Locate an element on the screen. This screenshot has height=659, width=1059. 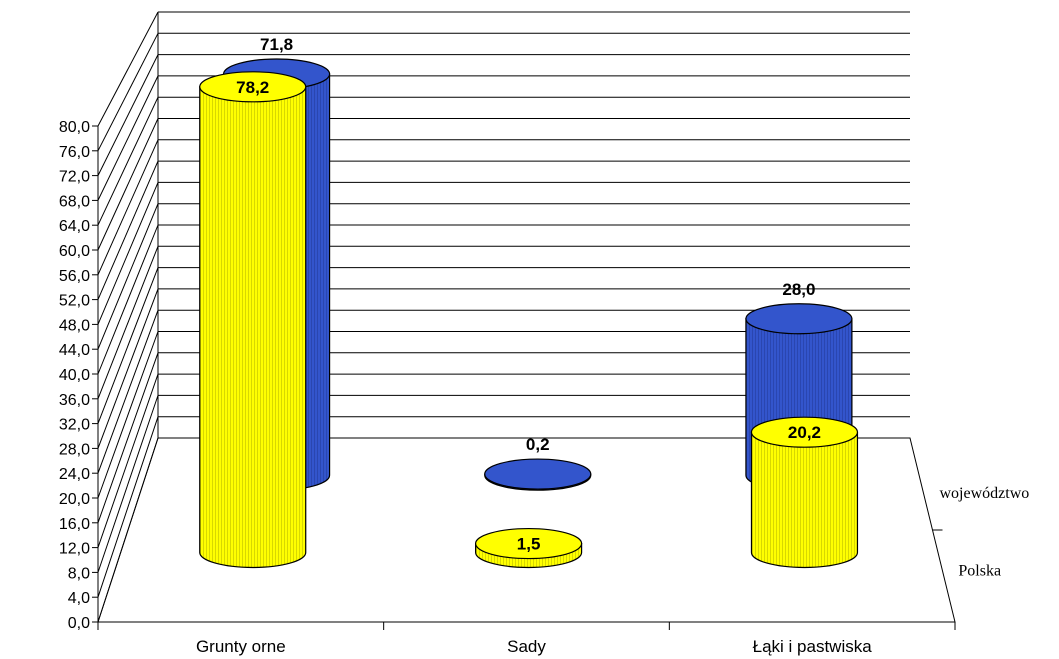
series-label: Polska is located at coordinates (979, 570).